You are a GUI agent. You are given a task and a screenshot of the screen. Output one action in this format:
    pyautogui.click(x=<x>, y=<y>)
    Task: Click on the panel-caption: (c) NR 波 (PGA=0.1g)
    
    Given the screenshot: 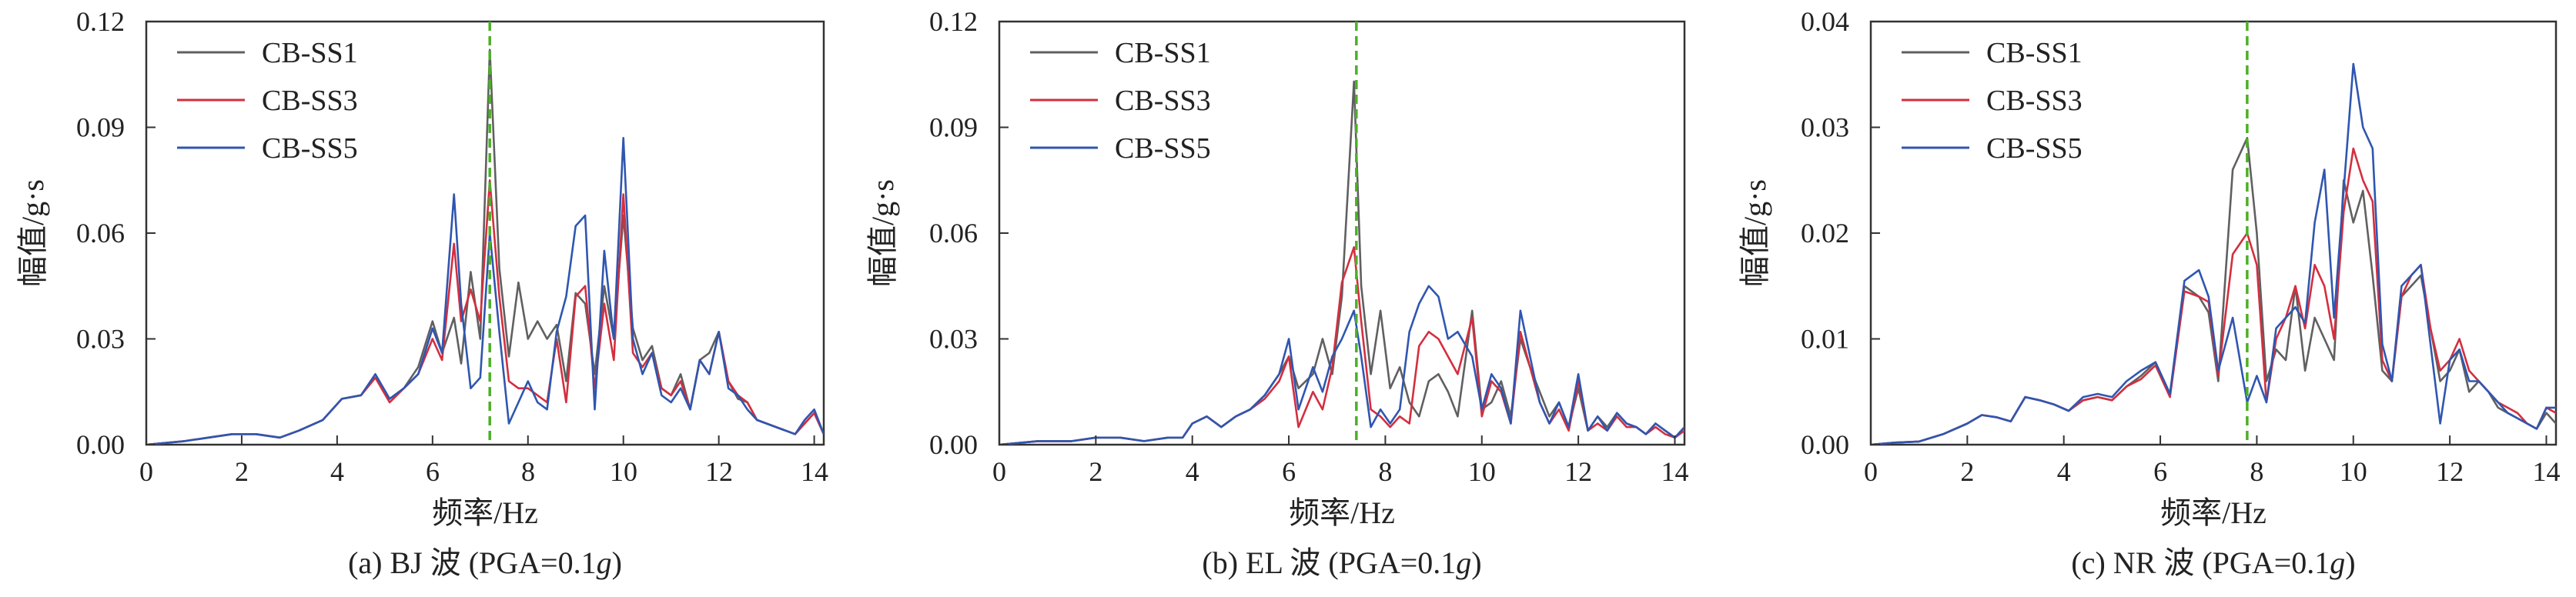 What is the action you would take?
    pyautogui.click(x=2213, y=562)
    